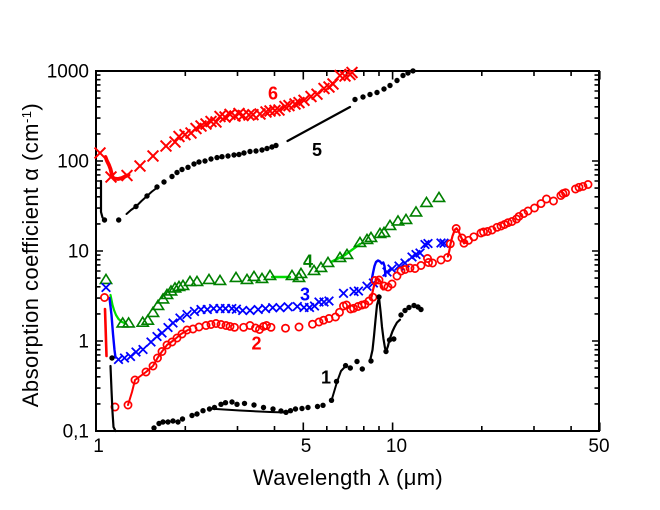 Image resolution: width=660 pixels, height=510 pixels. I want to click on svg-text: 3, so click(305, 295).